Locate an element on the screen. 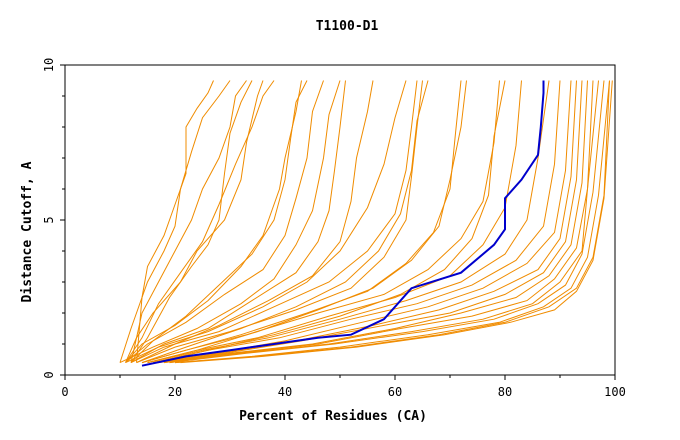 The image size is (680, 440). x-tick-label: 60 is located at coordinates (395, 392).